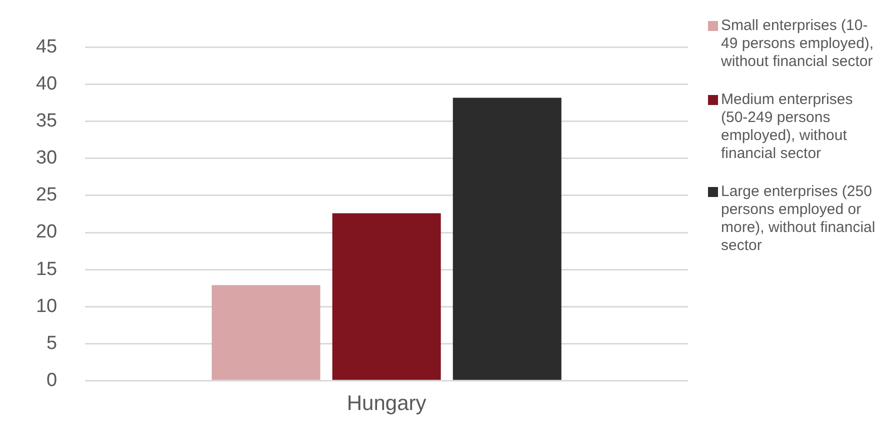  I want to click on y-tick-label: 15, so click(47, 269).